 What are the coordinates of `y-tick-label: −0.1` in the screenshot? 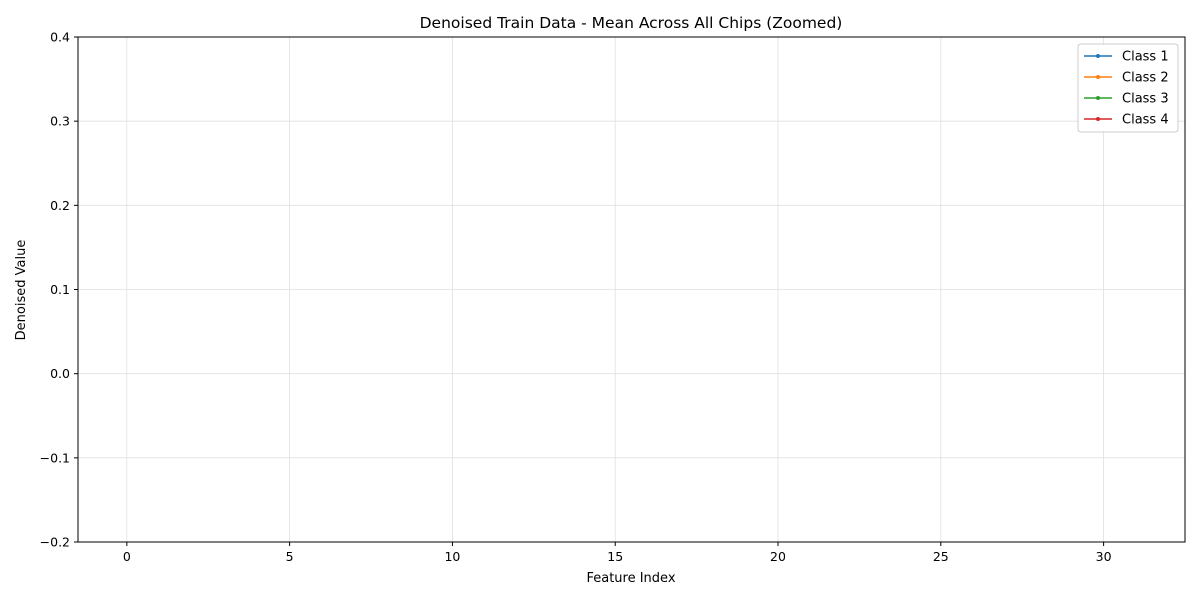 It's located at (55, 457).